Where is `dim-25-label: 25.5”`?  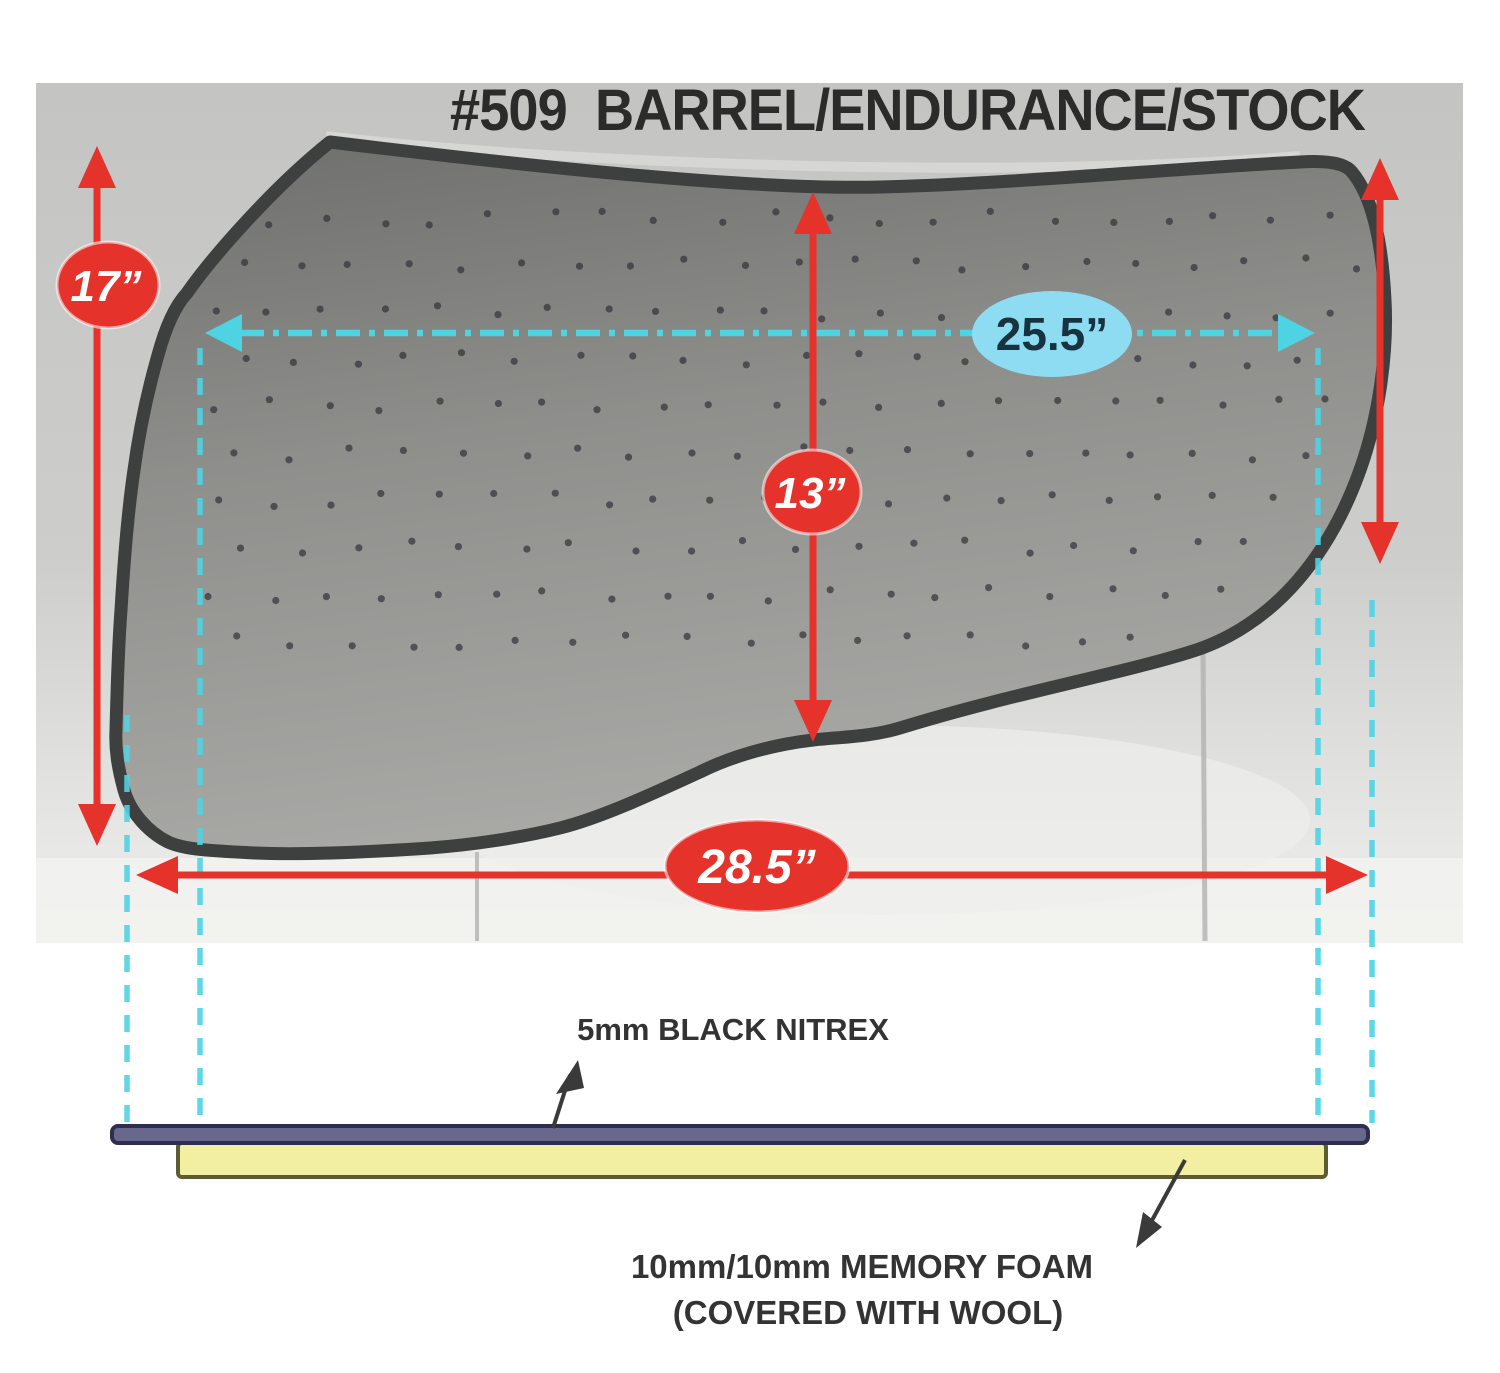 dim-25-label: 25.5” is located at coordinates (1052, 334).